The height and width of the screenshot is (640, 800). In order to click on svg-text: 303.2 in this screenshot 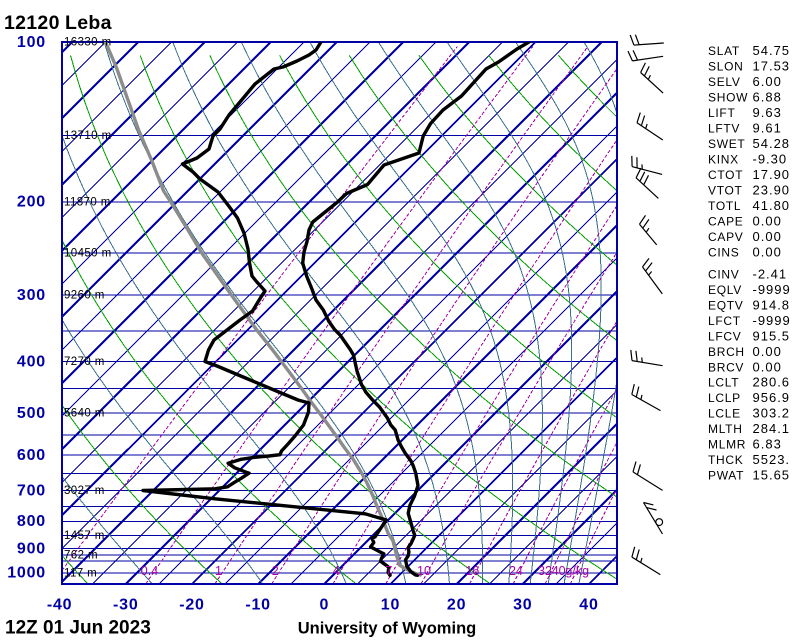, I will do `click(772, 413)`.